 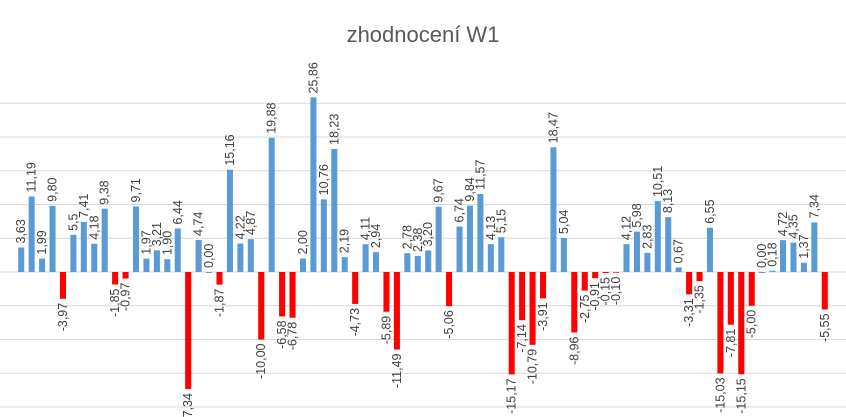 What do you see at coordinates (449, 324) in the screenshot?
I see `data-label: -5,06` at bounding box center [449, 324].